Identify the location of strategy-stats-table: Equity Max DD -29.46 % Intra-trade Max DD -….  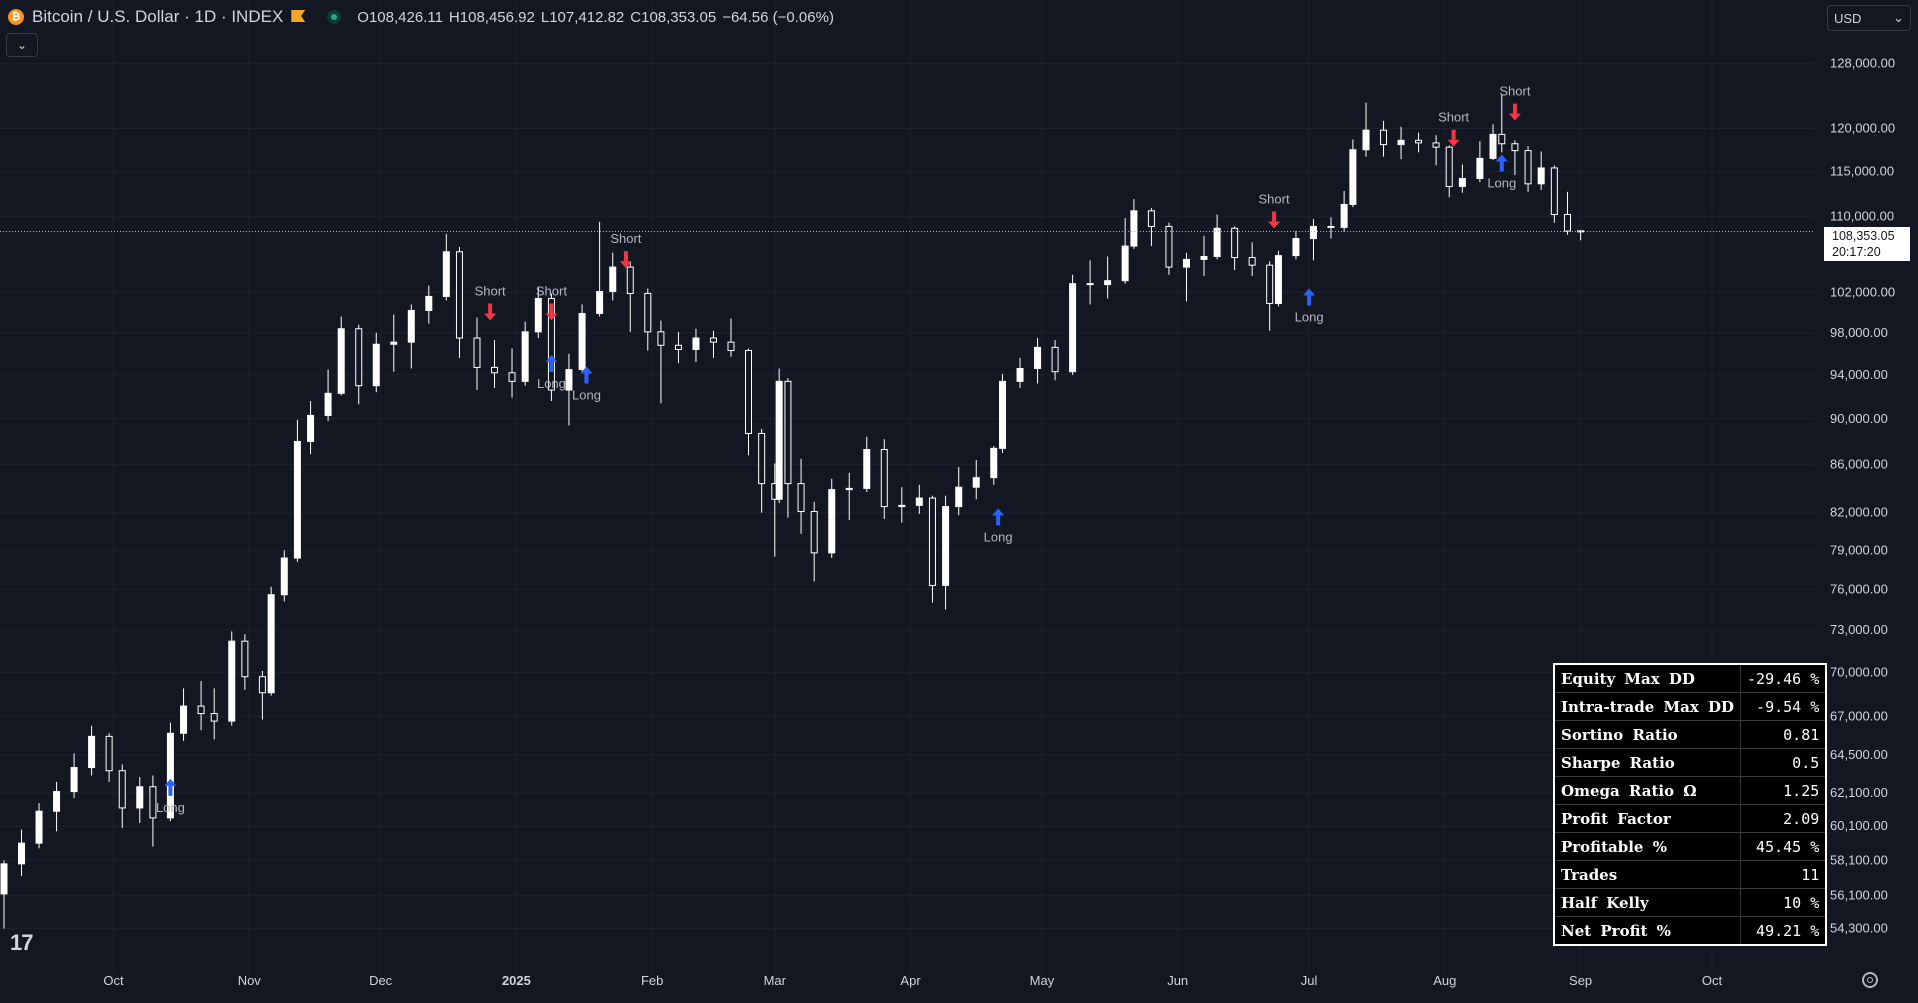
(1690, 804).